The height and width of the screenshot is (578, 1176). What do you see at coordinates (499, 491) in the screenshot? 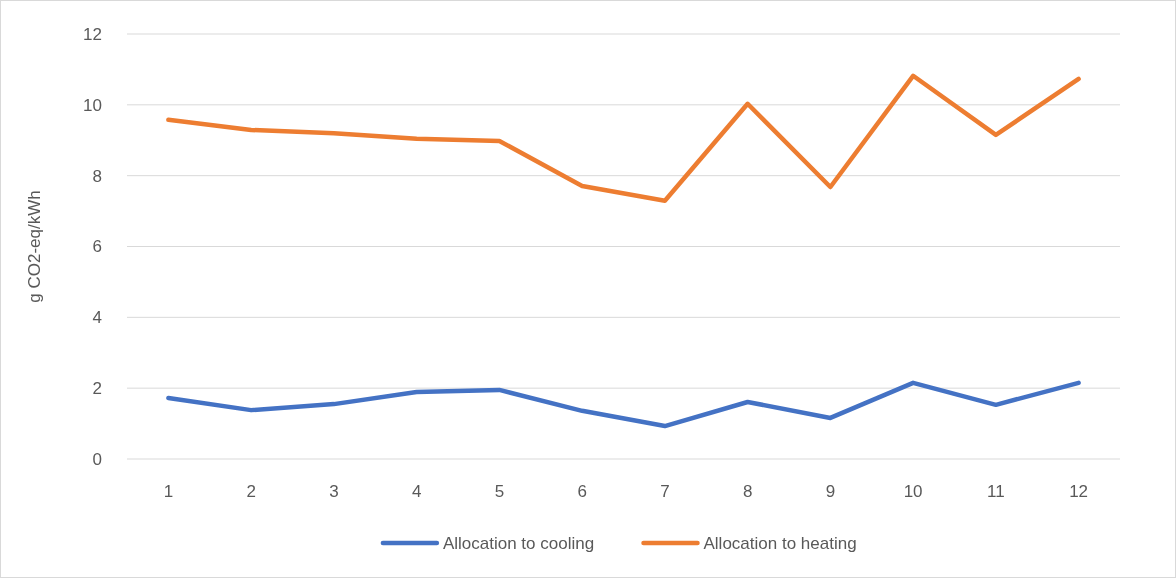
I see `x-tick-label: 5` at bounding box center [499, 491].